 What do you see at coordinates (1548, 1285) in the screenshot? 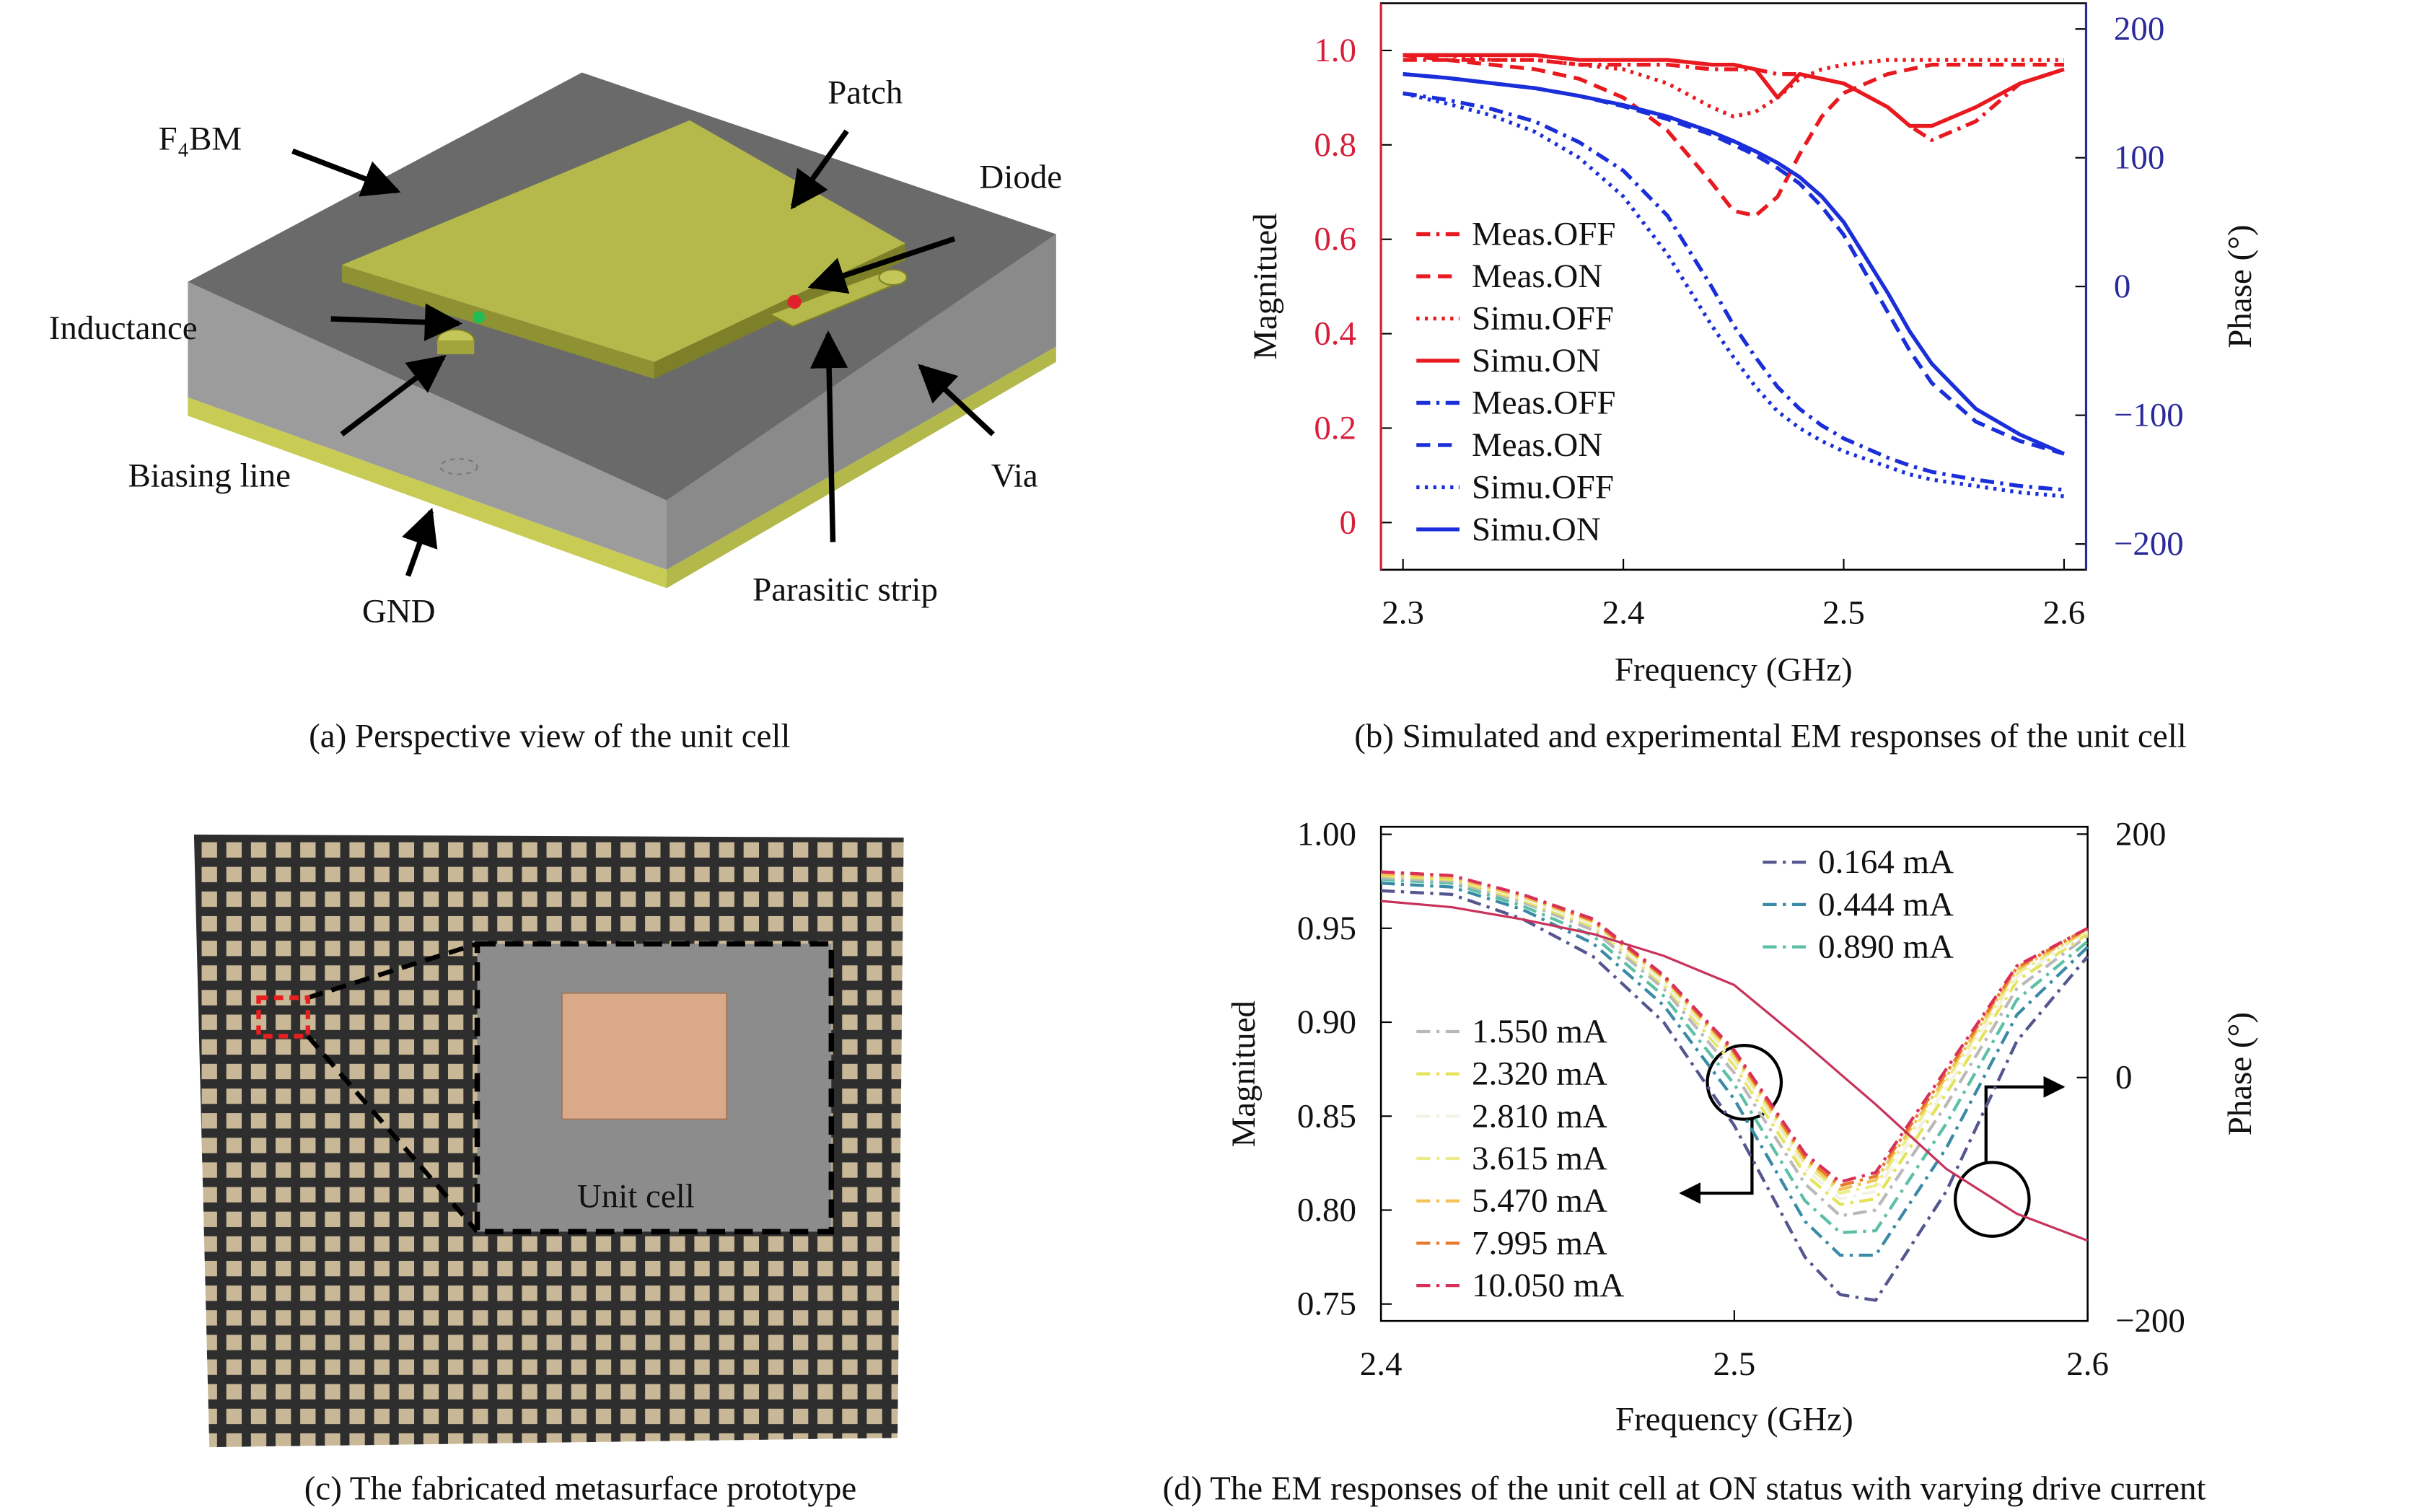
I see `legend-label: 10.050 mA` at bounding box center [1548, 1285].